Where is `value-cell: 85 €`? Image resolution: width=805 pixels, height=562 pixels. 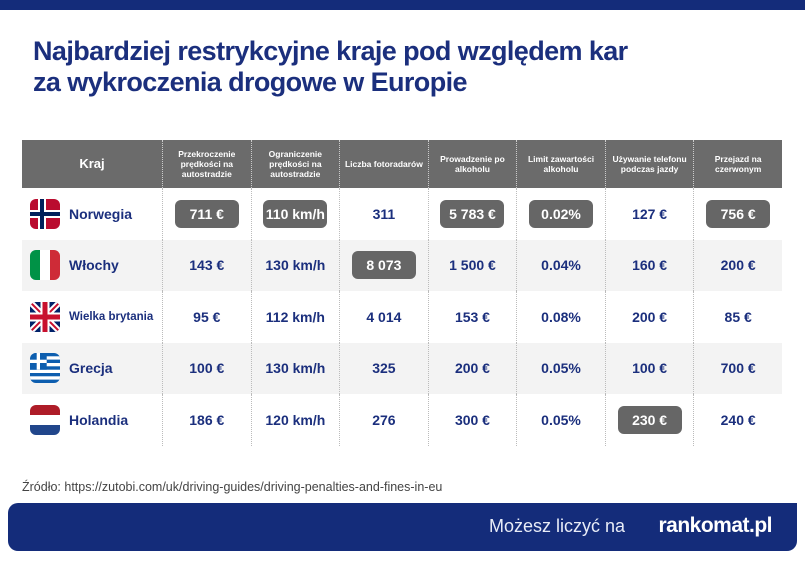 value-cell: 85 € is located at coordinates (737, 317).